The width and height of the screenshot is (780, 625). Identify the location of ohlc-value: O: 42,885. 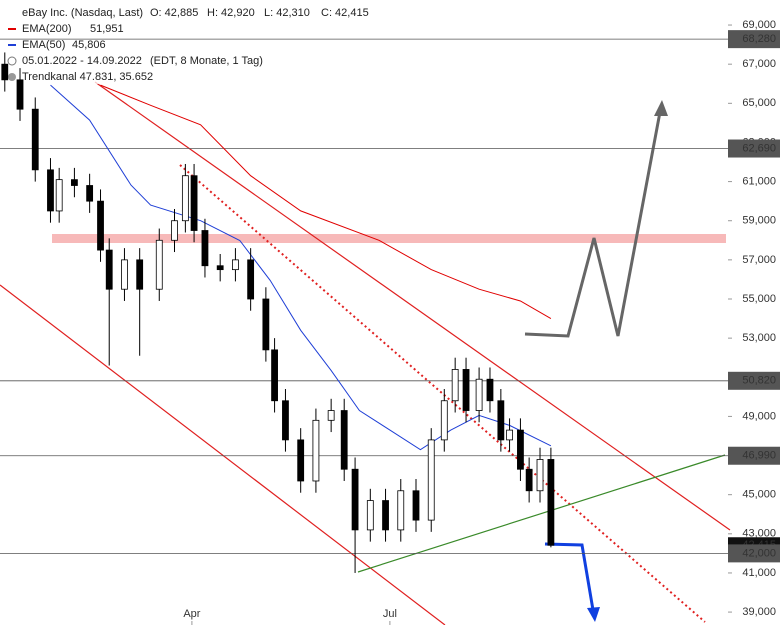
(174, 13).